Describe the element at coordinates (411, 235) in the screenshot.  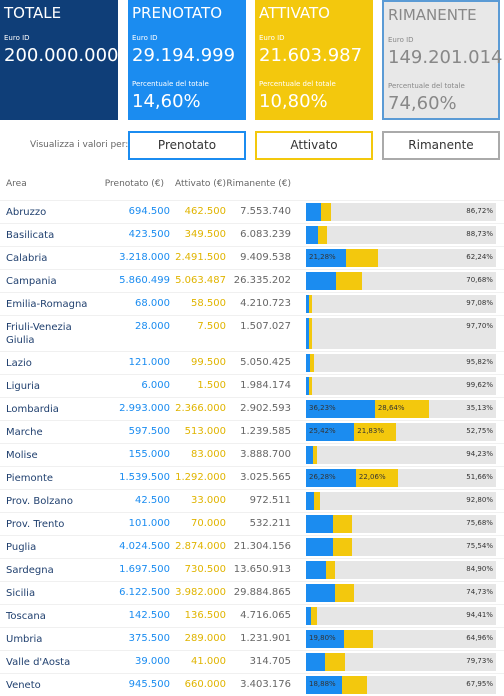
I see `bar-segment: 88,73%` at that location.